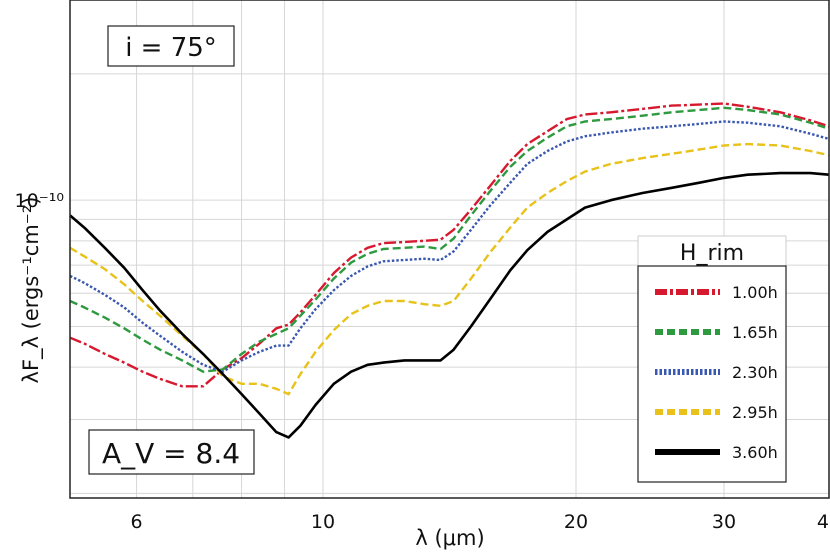 The height and width of the screenshot is (552, 830). What do you see at coordinates (449, 538) in the screenshot?
I see `x-axis-label: λ (μm)` at bounding box center [449, 538].